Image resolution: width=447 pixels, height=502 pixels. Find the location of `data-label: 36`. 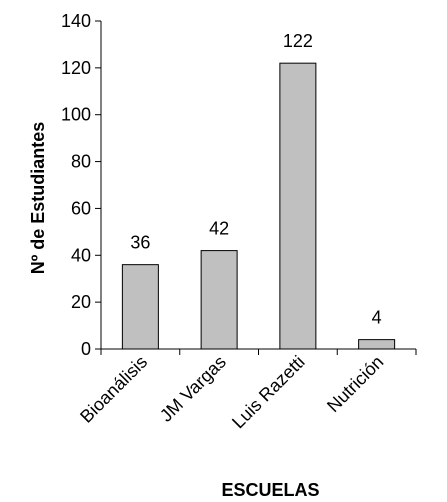

data-label: 36 is located at coordinates (140, 243).